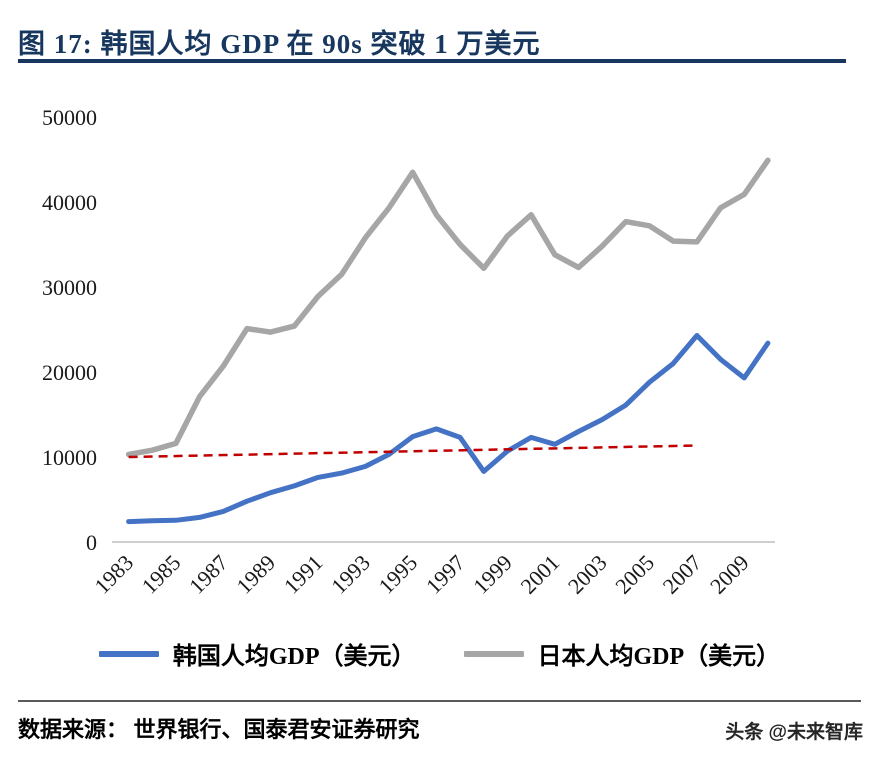 This screenshot has width=879, height=759. What do you see at coordinates (493, 653) in the screenshot?
I see `japan-line-swatch` at bounding box center [493, 653].